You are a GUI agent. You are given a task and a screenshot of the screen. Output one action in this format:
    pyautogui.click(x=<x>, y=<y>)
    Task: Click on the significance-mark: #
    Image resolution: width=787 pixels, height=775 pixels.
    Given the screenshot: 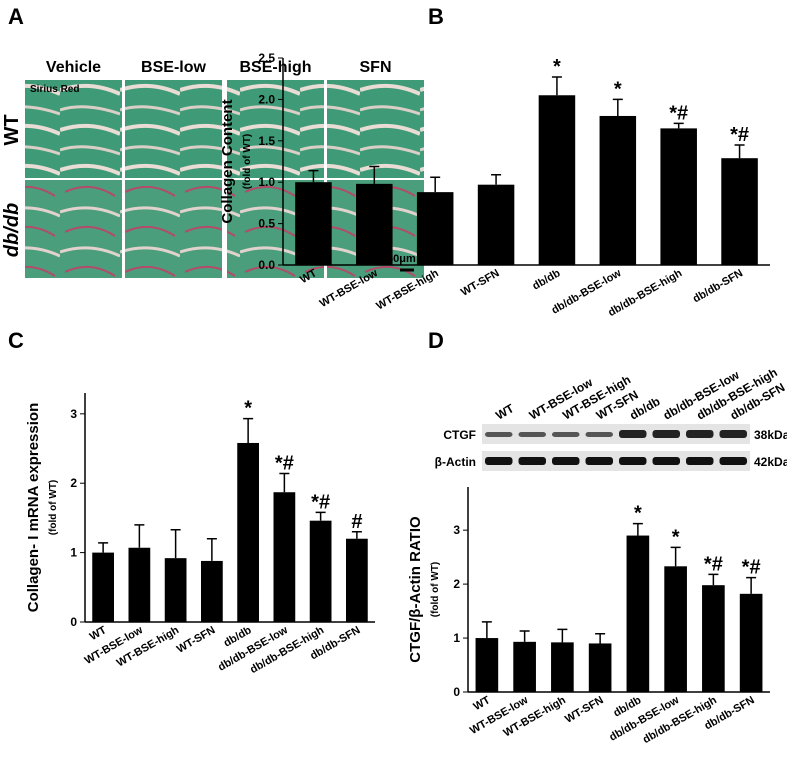 What is the action you would take?
    pyautogui.click(x=356, y=522)
    